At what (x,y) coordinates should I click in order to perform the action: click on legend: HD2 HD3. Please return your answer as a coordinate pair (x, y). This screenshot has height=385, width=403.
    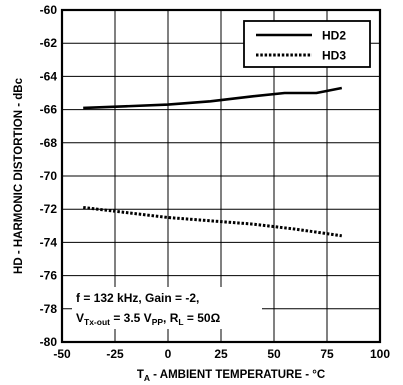
    Looking at the image, I should click on (307, 44).